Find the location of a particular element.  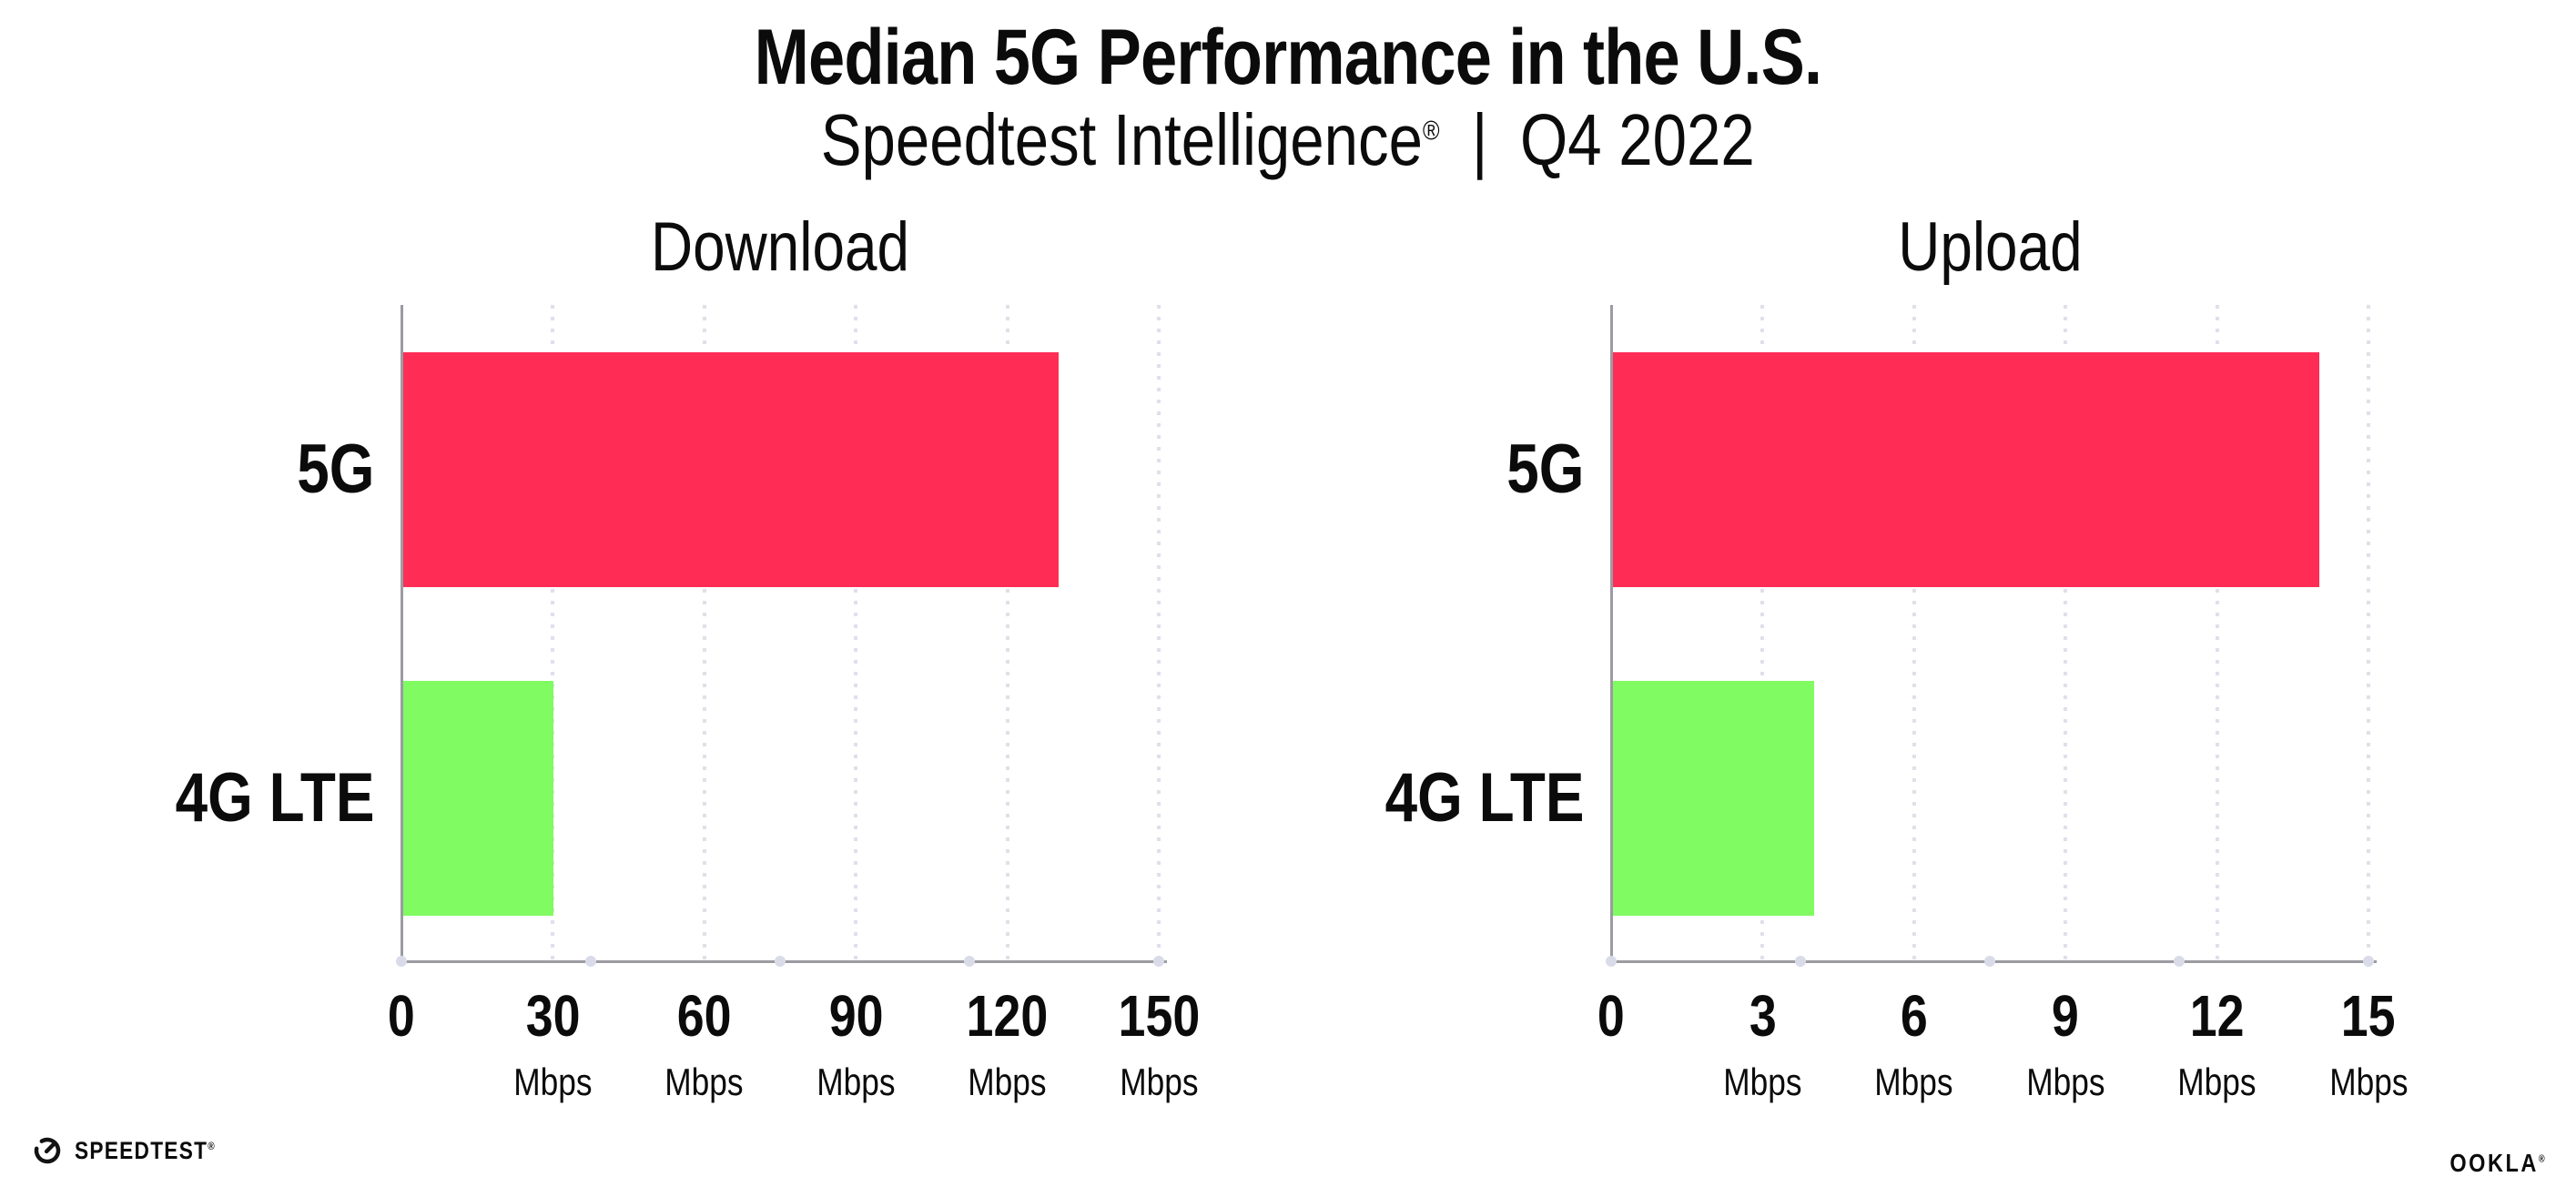

speedtest-logo: SPEEDTEST® is located at coordinates (137, 1150).